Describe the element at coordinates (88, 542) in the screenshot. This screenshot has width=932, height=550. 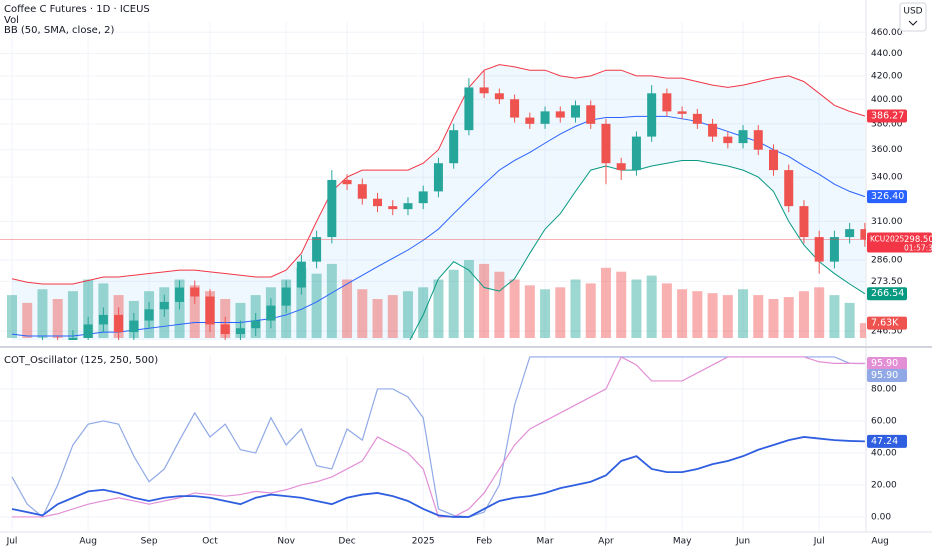
I see `x-tick-label: Aug` at that location.